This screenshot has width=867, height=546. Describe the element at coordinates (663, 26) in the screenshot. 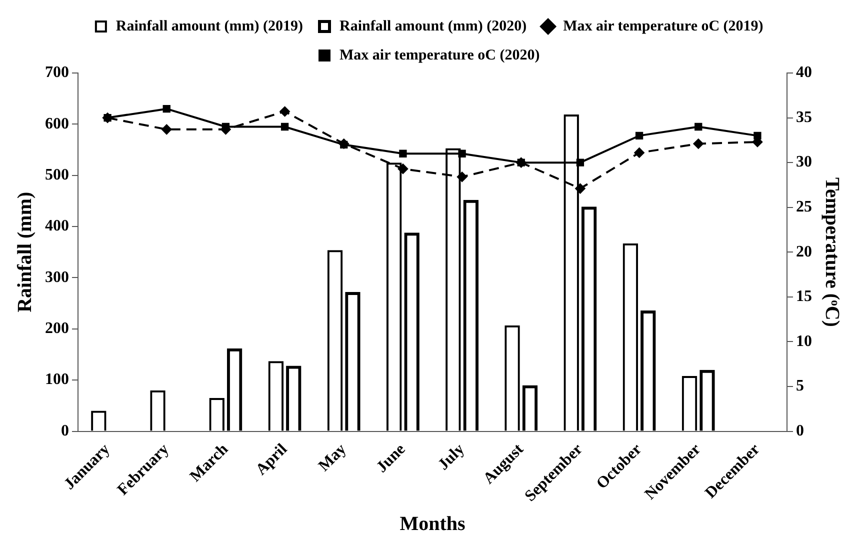

I see `legend-label: Max air temperature oC (2019)` at that location.